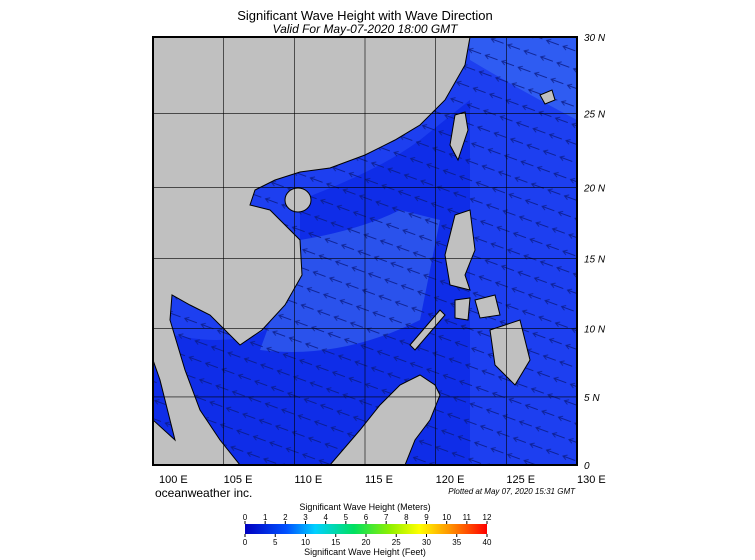 This screenshot has width=755, height=560. I want to click on feet-tick-label: 15, so click(335, 542).